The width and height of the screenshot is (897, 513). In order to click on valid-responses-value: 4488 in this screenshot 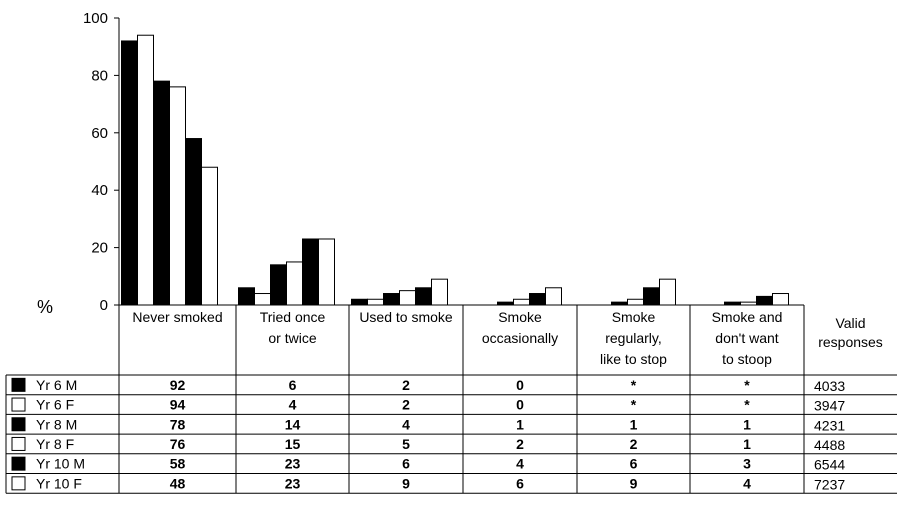, I will do `click(829, 445)`.